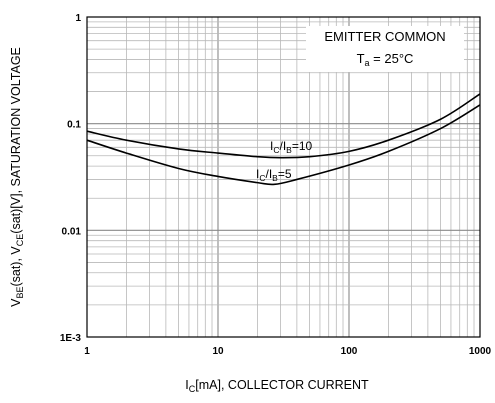  Describe the element at coordinates (71, 338) in the screenshot. I see `y-tick-label: 1E-3` at that location.